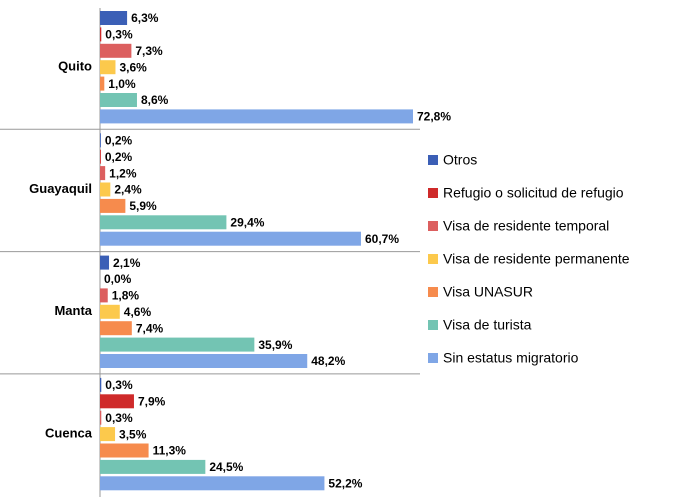  I want to click on value-label: 2,4%, so click(128, 190).